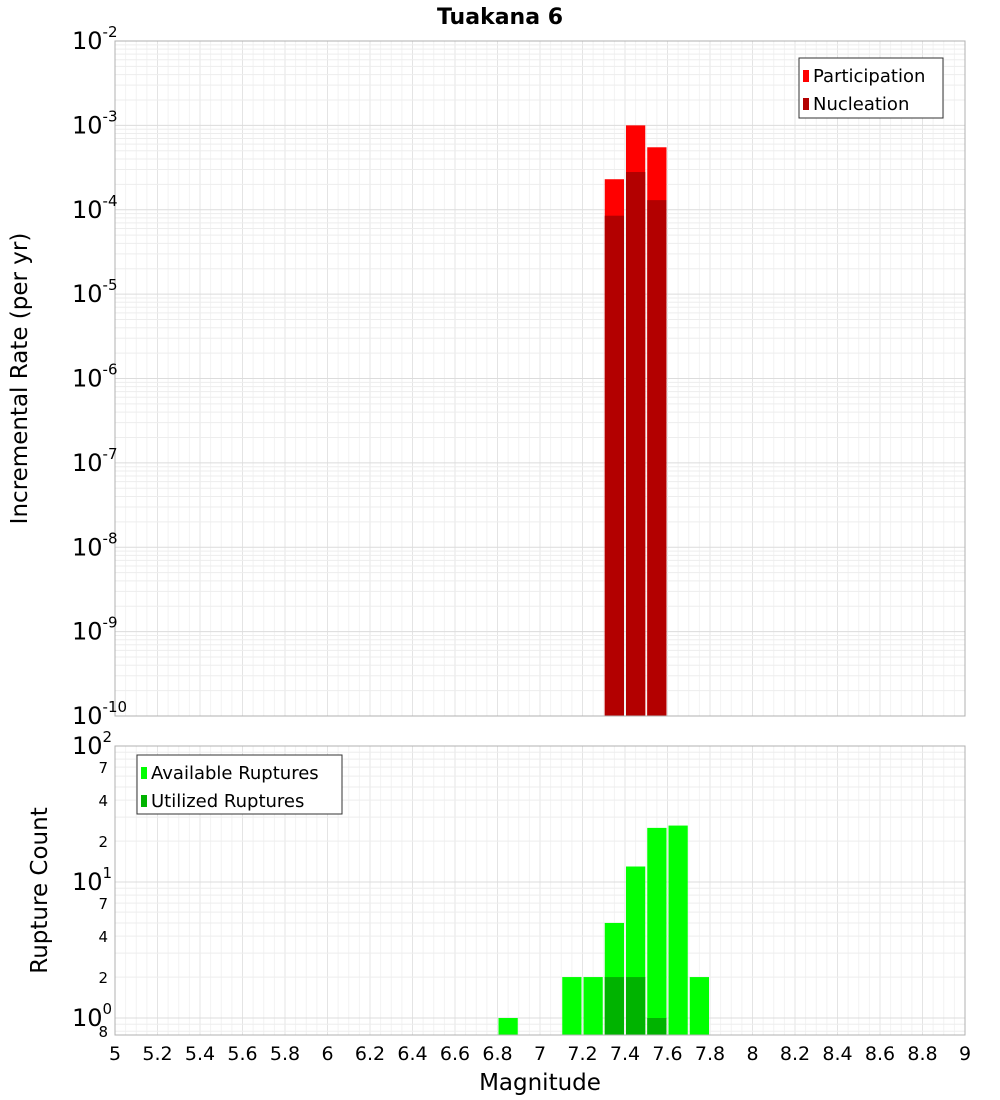 The width and height of the screenshot is (1000, 1100). Describe the element at coordinates (235, 773) in the screenshot. I see `legend-available-ruptures-label: Available Ruptures` at that location.